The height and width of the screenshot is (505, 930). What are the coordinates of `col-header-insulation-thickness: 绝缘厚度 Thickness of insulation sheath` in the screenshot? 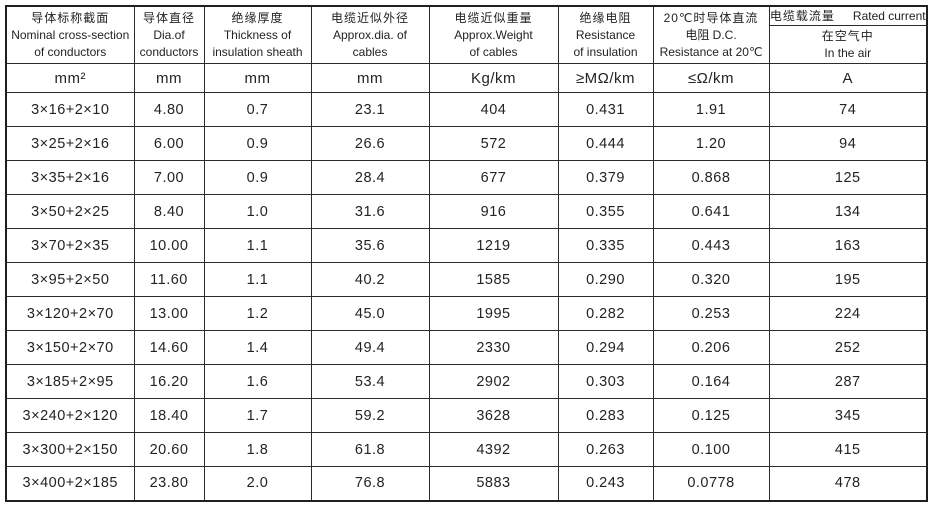 It's located at (257, 34).